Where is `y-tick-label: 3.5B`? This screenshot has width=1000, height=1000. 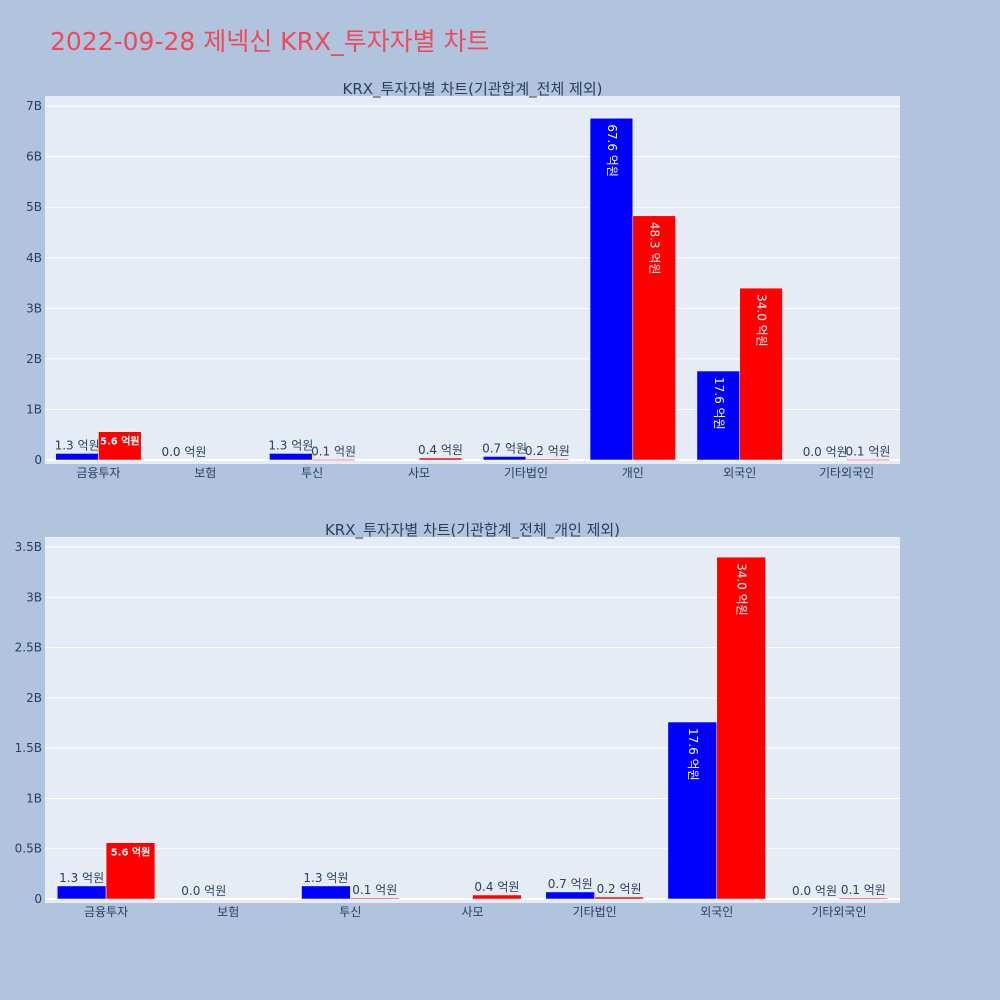 y-tick-label: 3.5B is located at coordinates (28, 547).